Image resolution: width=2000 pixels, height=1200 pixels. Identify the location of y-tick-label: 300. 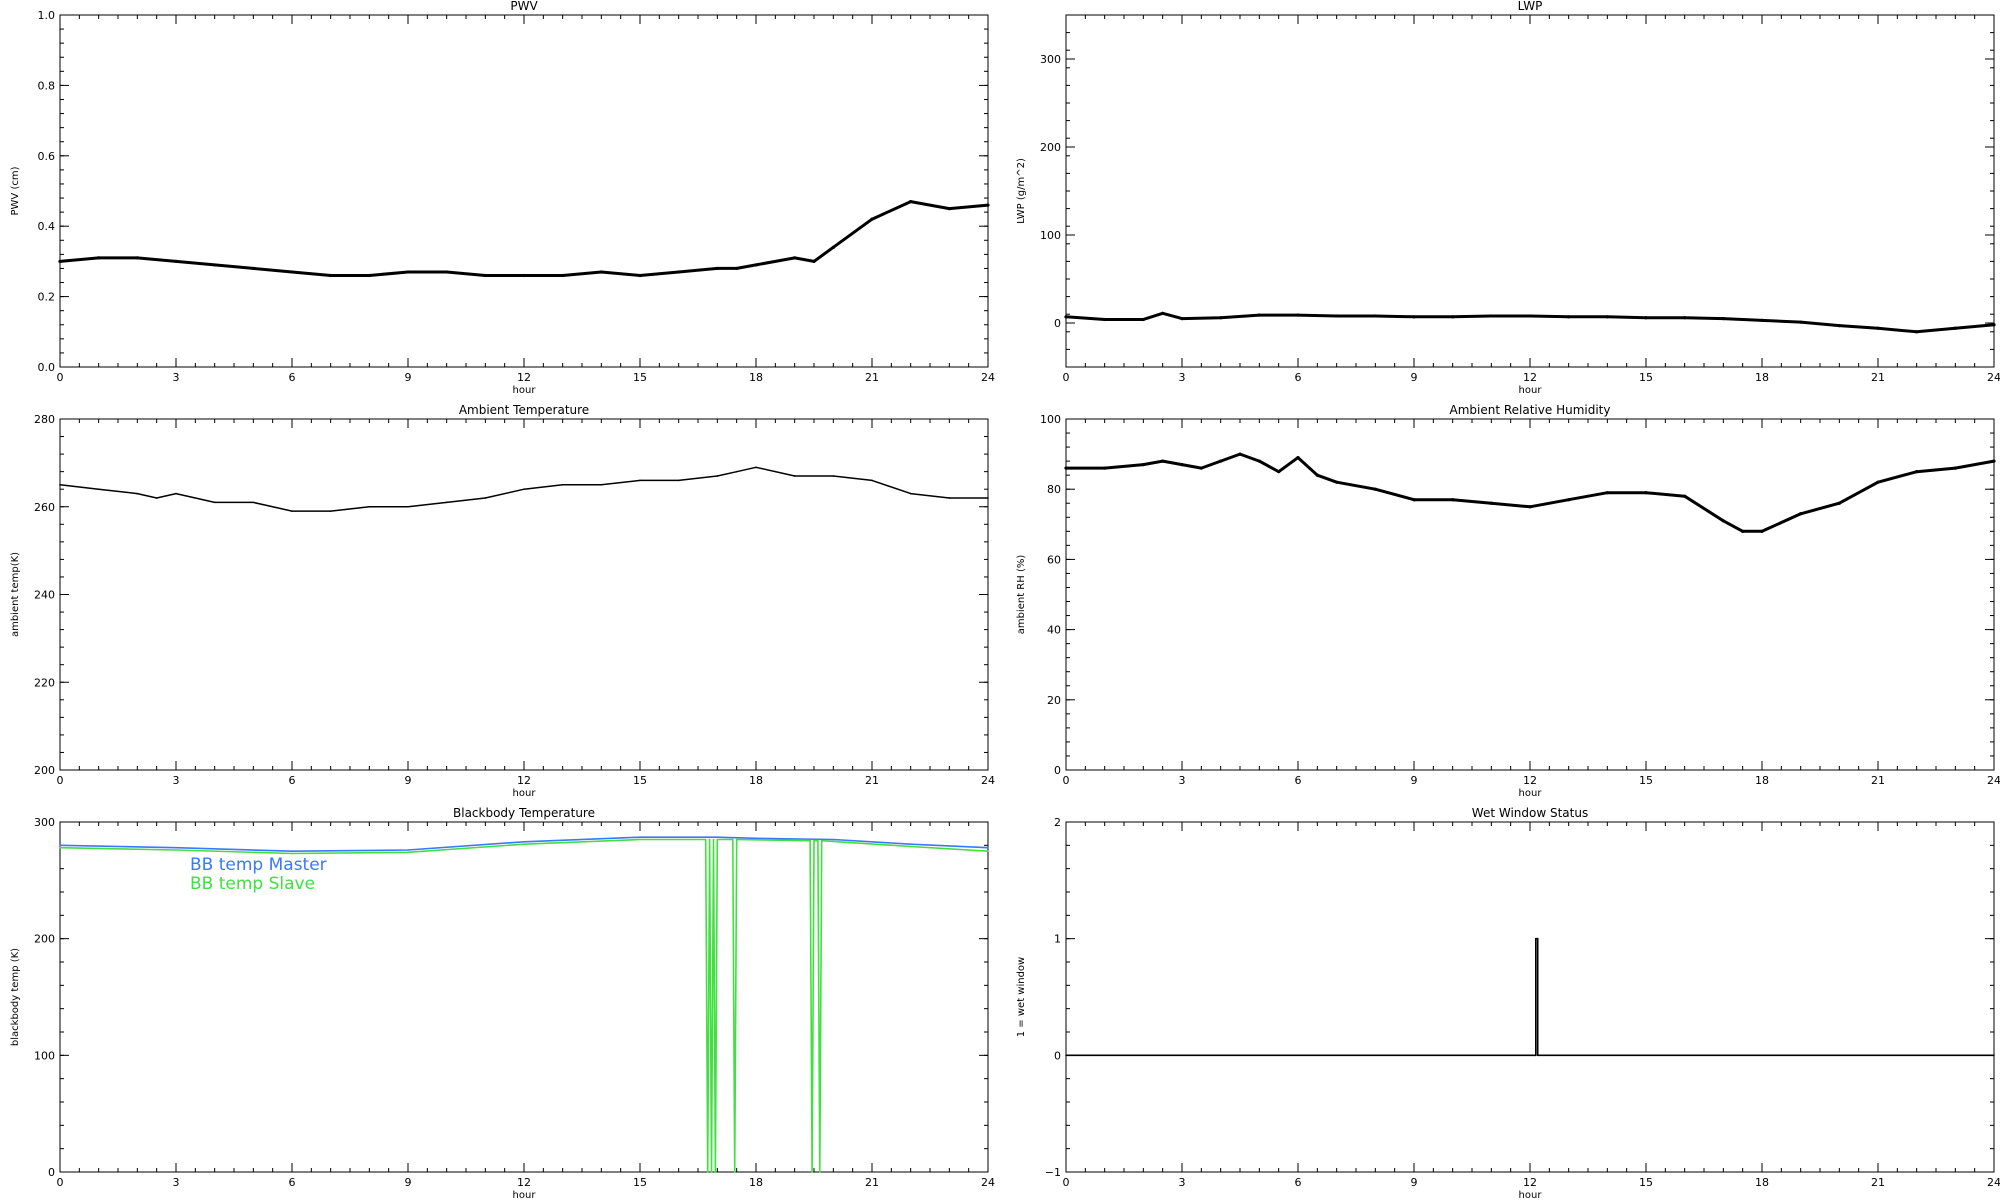
(1050, 59).